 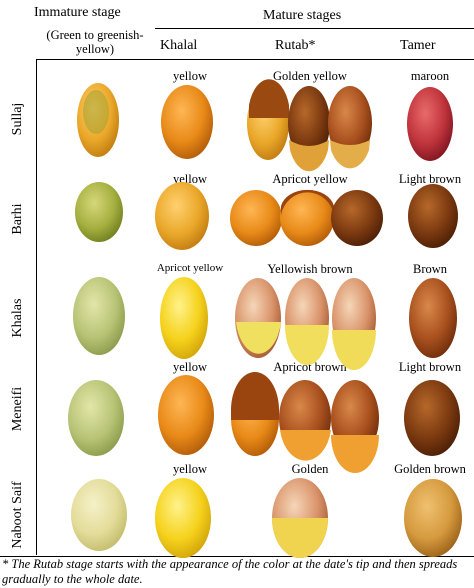 What do you see at coordinates (310, 469) in the screenshot?
I see `rutab-label-naboot-saif: Golden` at bounding box center [310, 469].